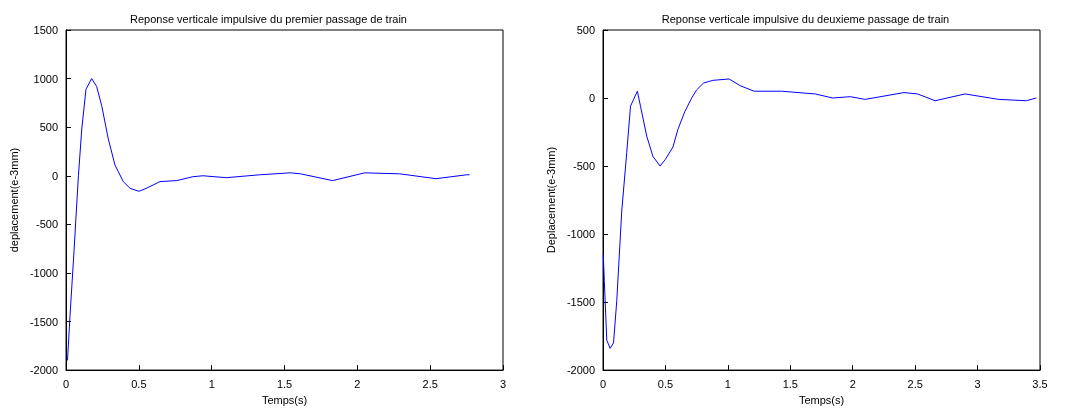 This screenshot has height=410, width=1075. What do you see at coordinates (46, 30) in the screenshot?
I see `y-tick-label: 1500` at bounding box center [46, 30].